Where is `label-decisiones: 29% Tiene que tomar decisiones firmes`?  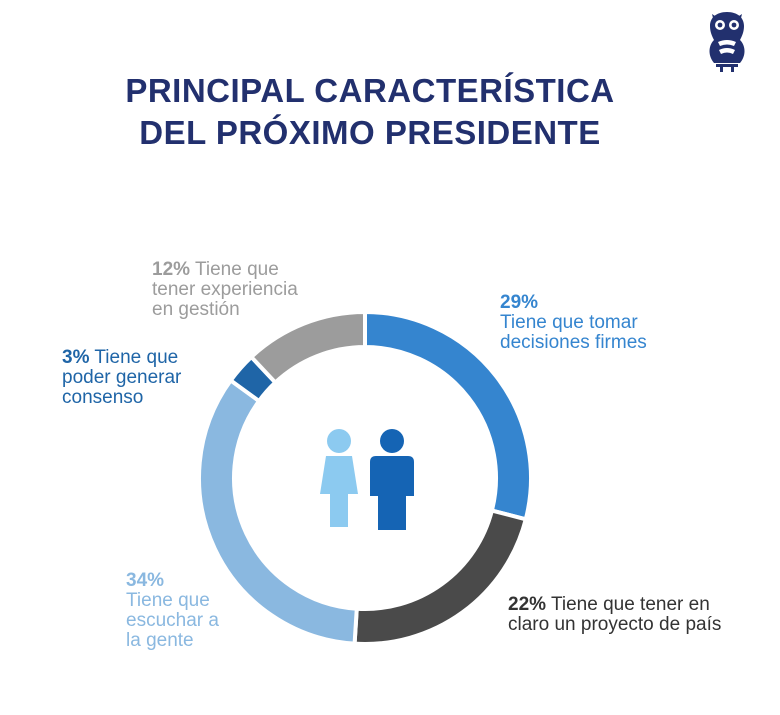 label-decisiones: 29% Tiene que tomar decisiones firmes is located at coordinates (620, 323).